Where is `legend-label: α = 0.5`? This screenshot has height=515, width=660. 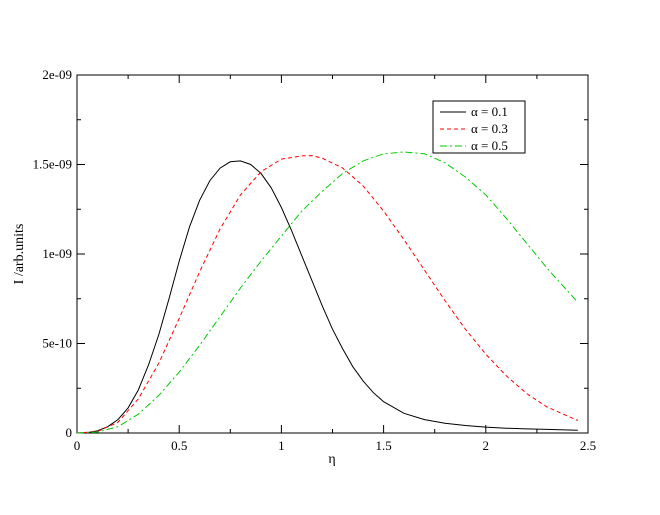 legend-label: α = 0.5 is located at coordinates (489, 145).